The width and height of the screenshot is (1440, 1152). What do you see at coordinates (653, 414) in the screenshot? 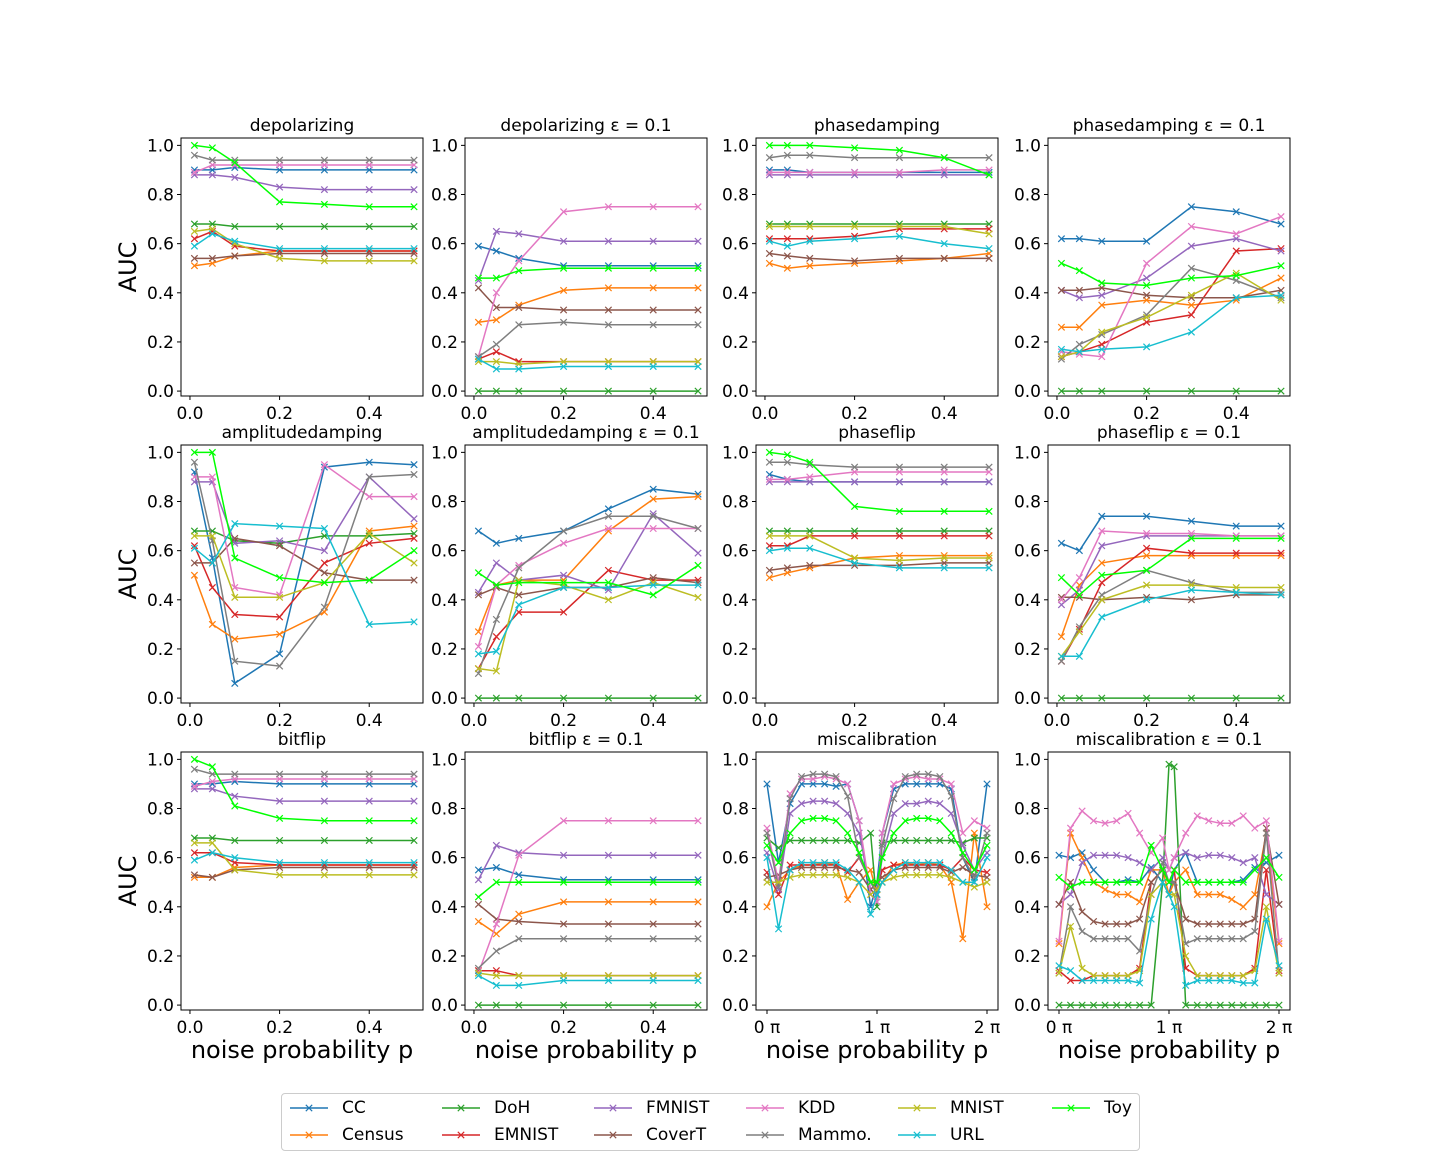
I see `x-tick-label: 0.4` at bounding box center [653, 414].